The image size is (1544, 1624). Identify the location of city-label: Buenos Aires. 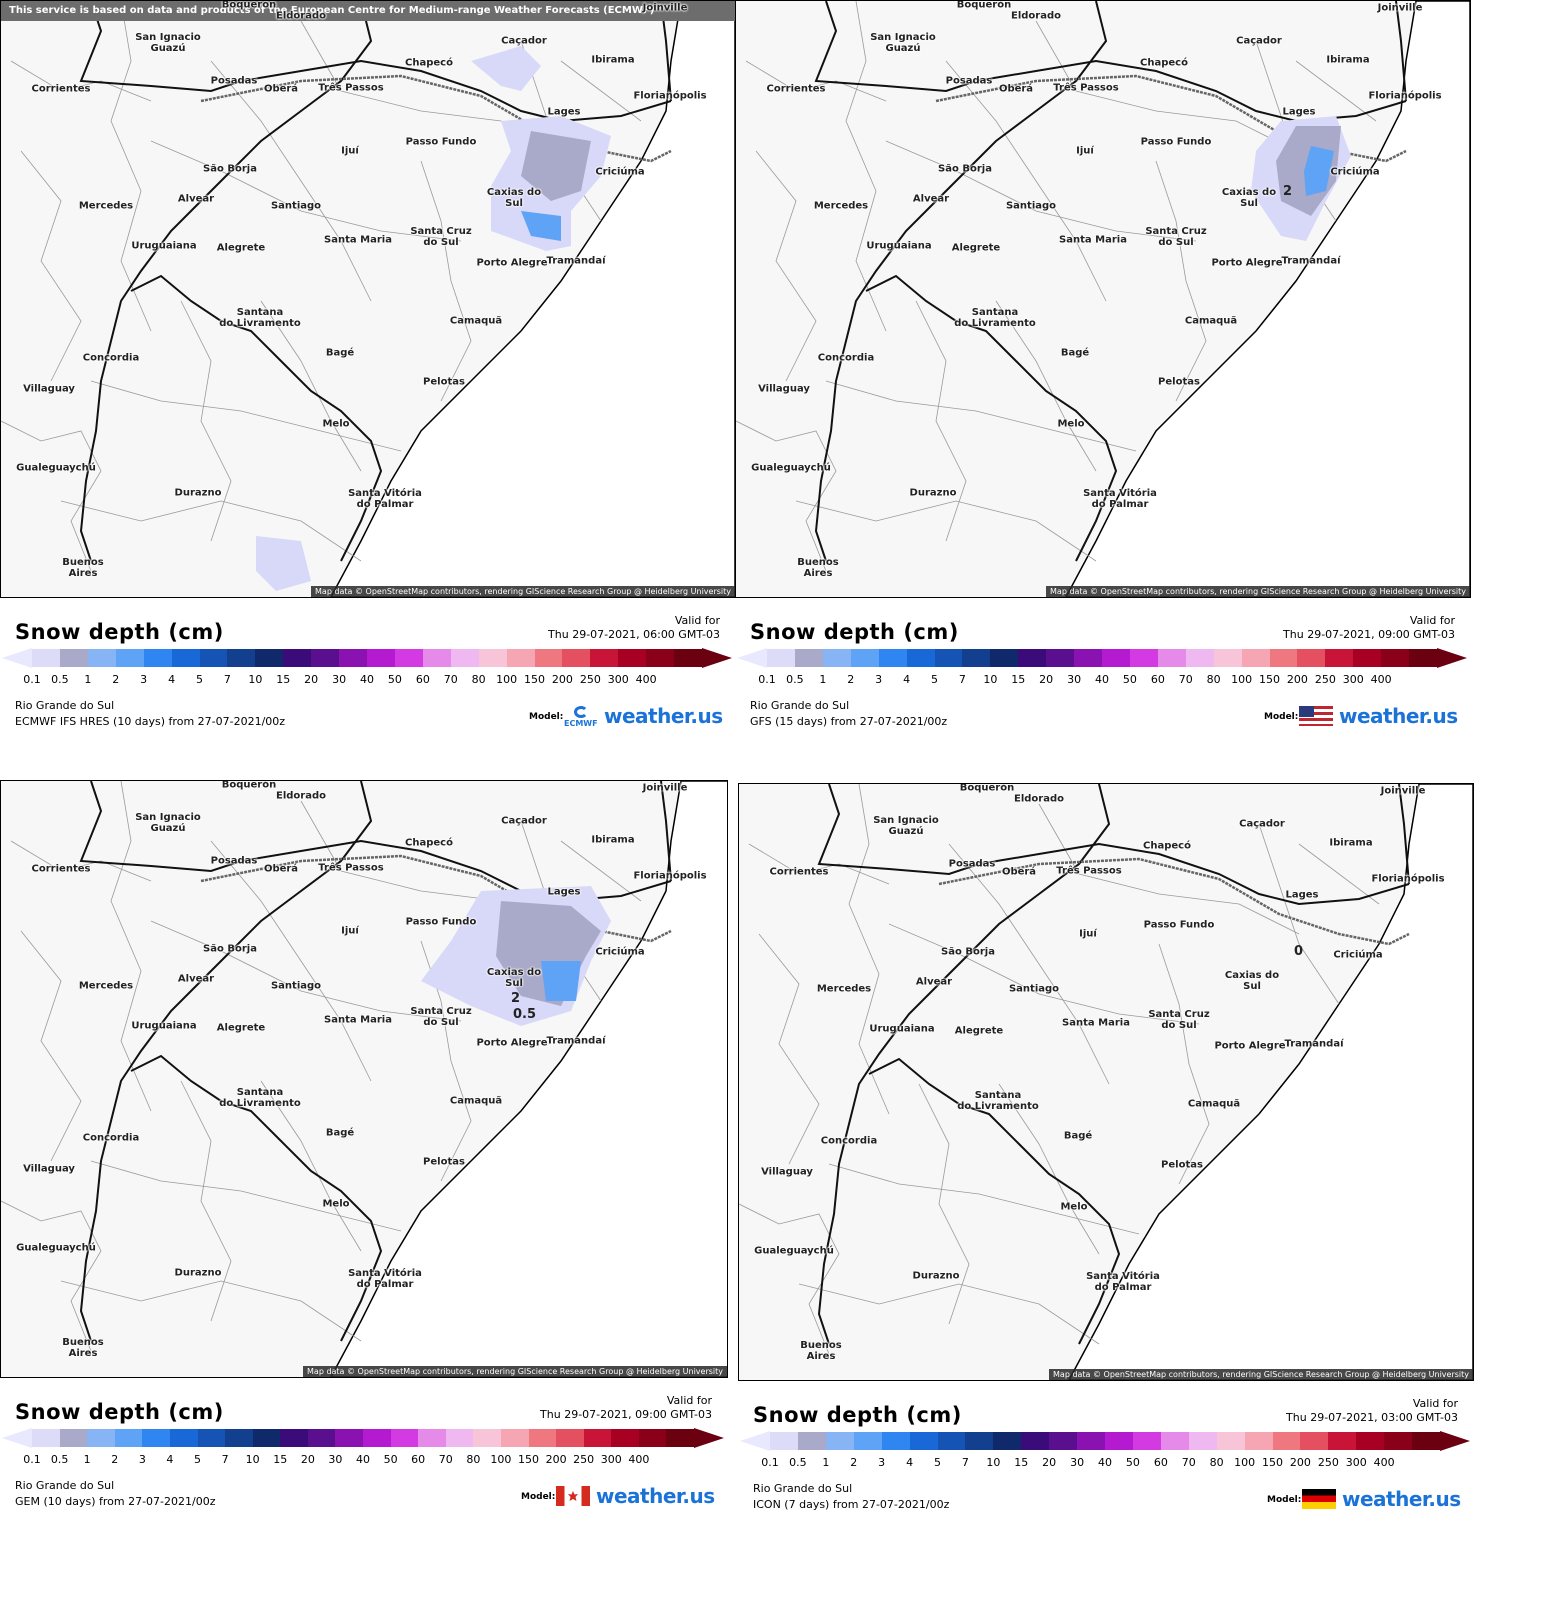
(821, 1351).